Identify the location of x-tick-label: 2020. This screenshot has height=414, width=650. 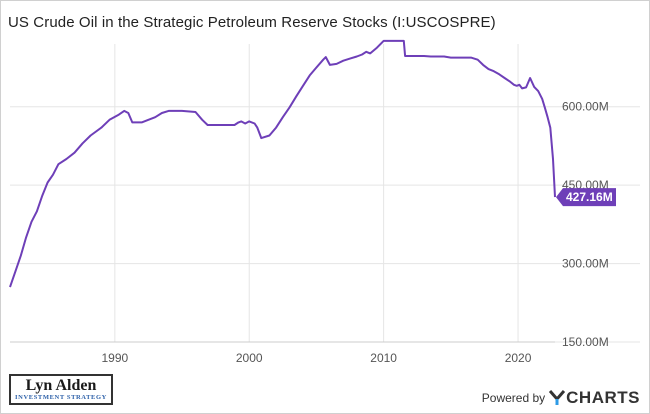
(518, 358).